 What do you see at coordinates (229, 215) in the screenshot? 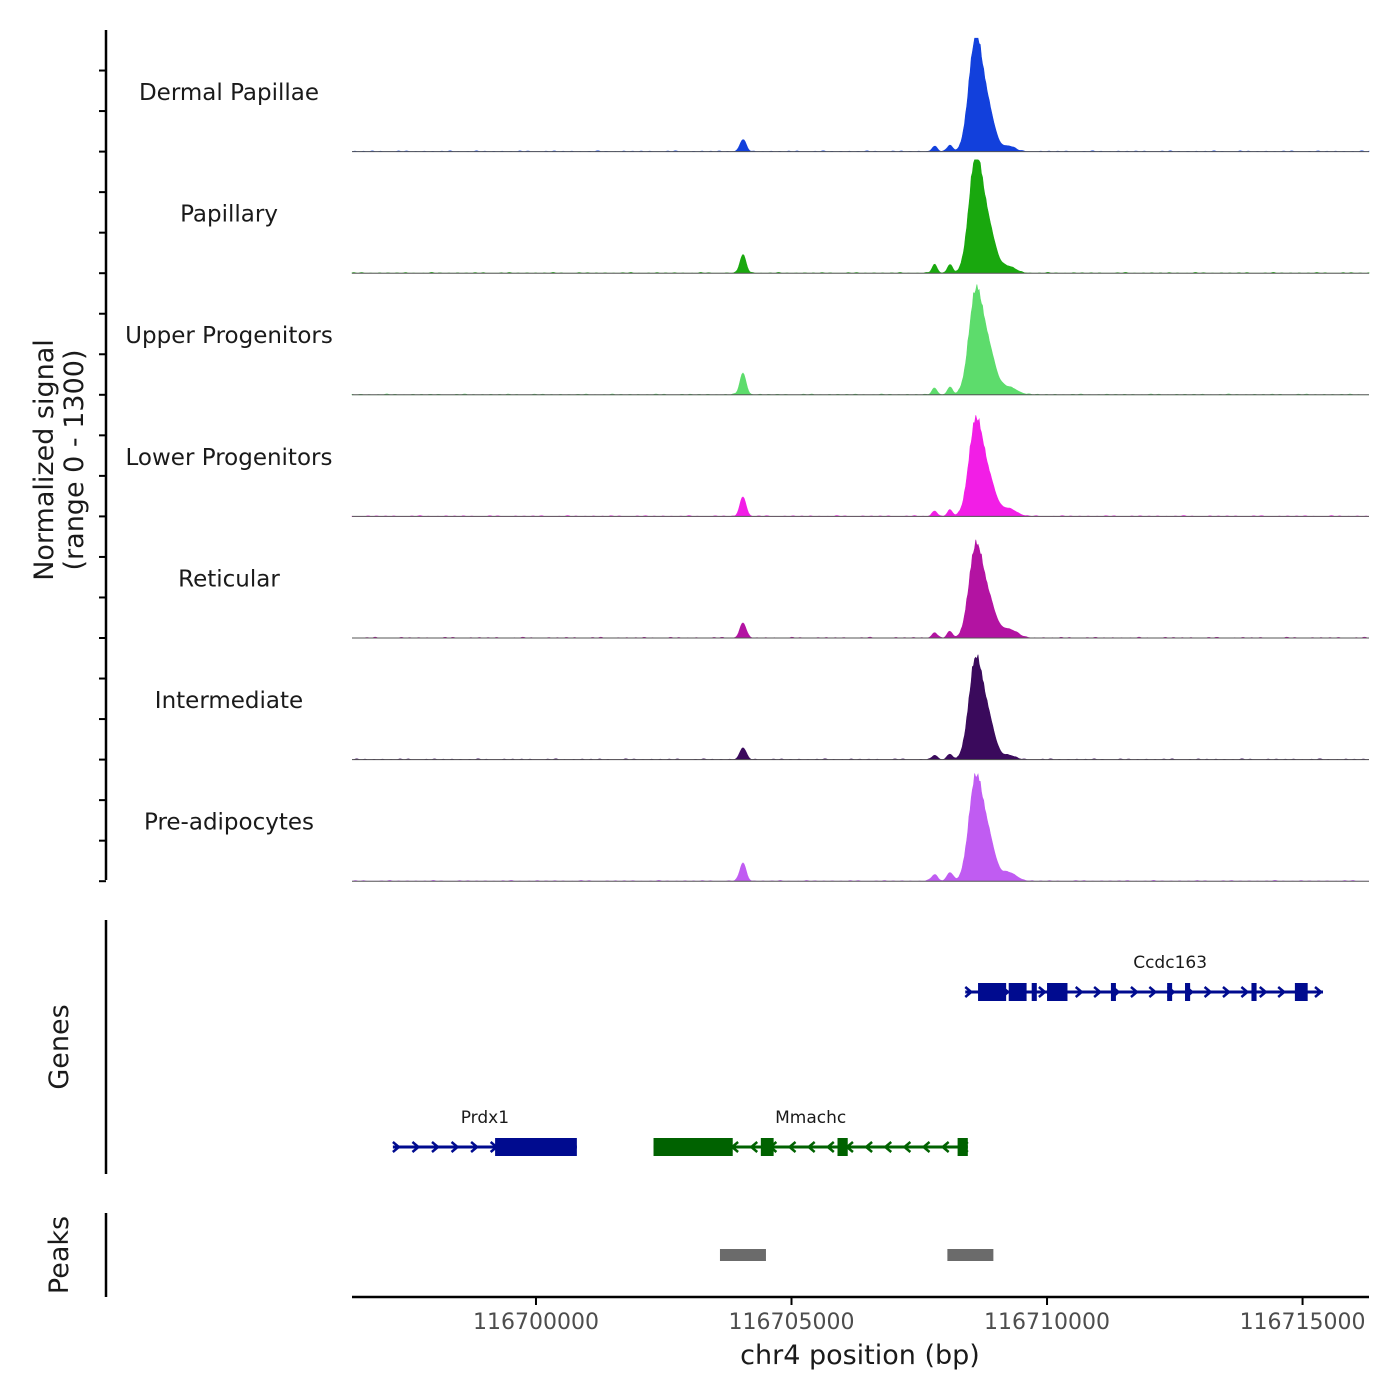
I see `track-label: Papillary` at bounding box center [229, 215].